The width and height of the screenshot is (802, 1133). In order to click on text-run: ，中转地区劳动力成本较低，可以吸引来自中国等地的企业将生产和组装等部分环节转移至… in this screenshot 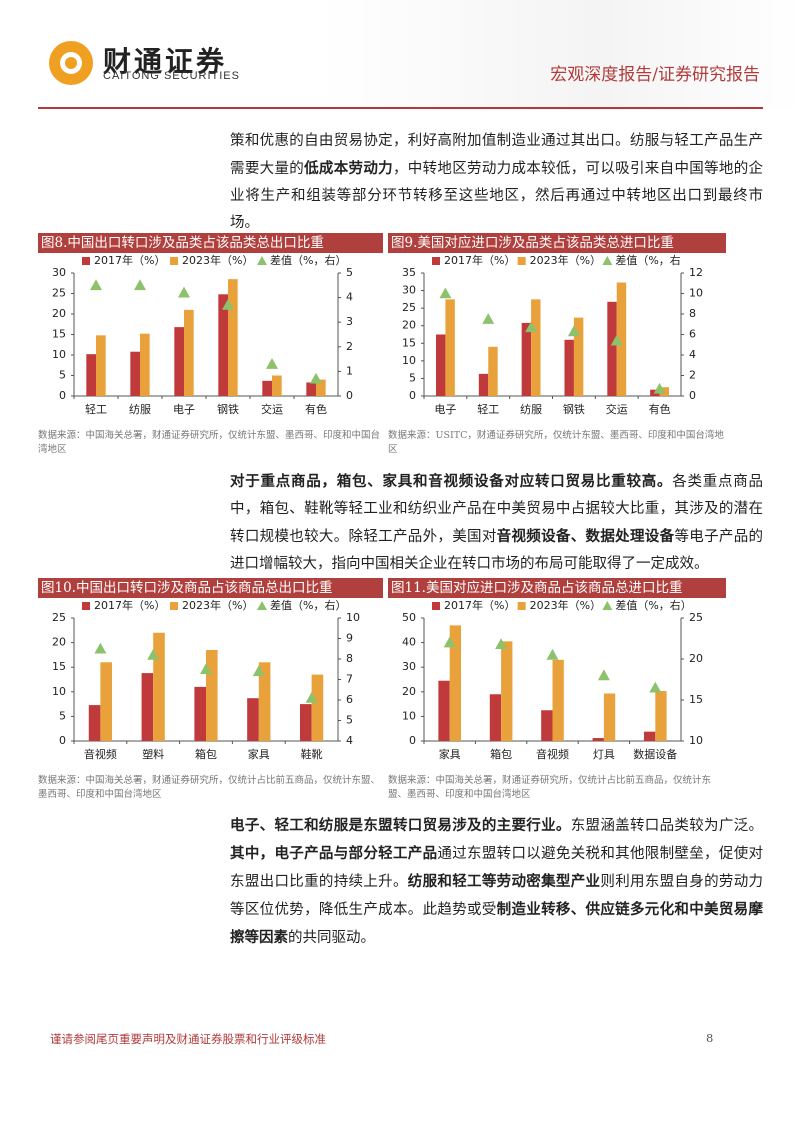, I will do `click(497, 196)`.